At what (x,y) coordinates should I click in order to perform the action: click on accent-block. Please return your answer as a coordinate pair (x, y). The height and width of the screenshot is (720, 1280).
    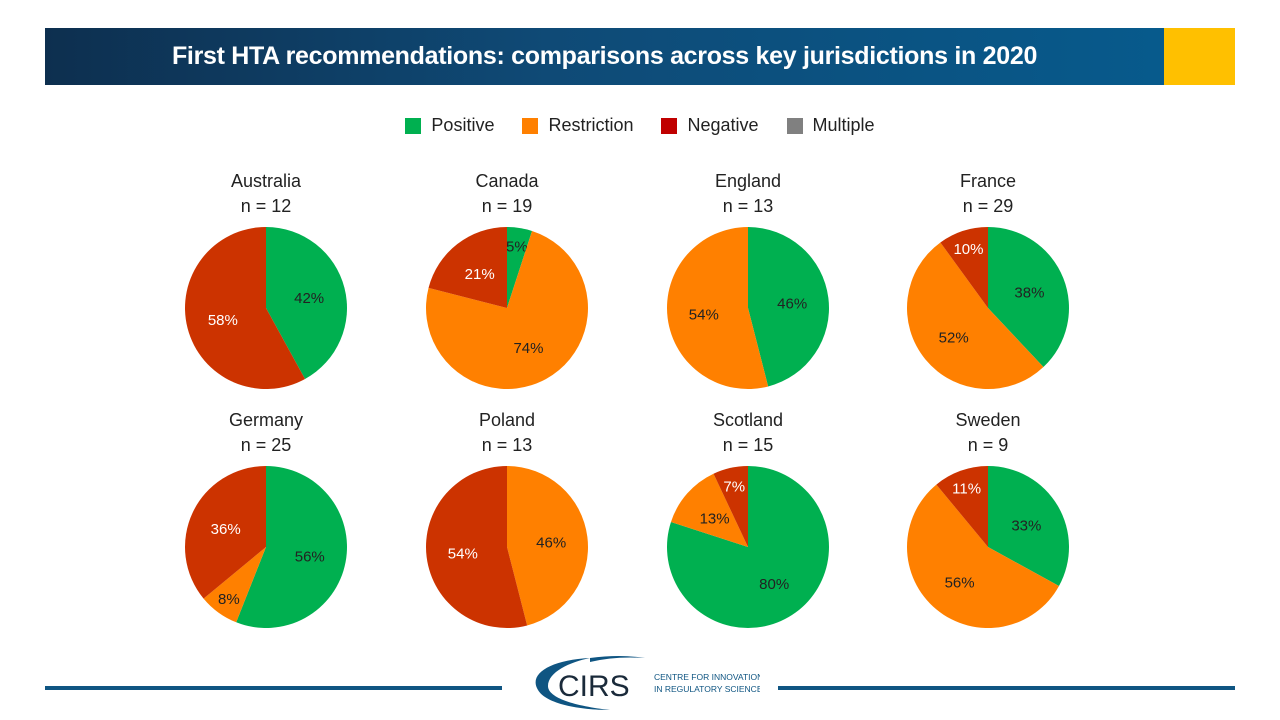
    Looking at the image, I should click on (1199, 56).